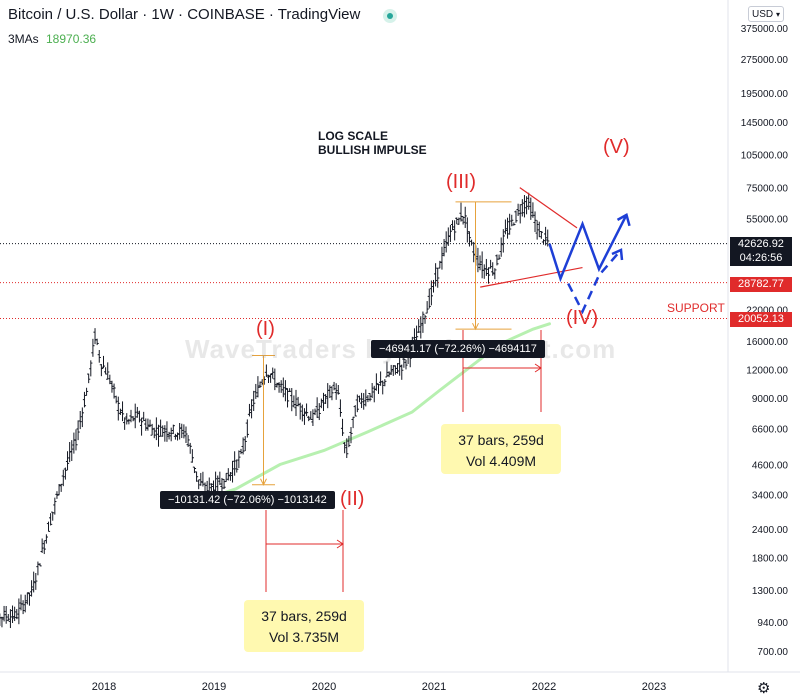 Image resolution: width=800 pixels, height=700 pixels. I want to click on triangle-upper-line, so click(548, 208).